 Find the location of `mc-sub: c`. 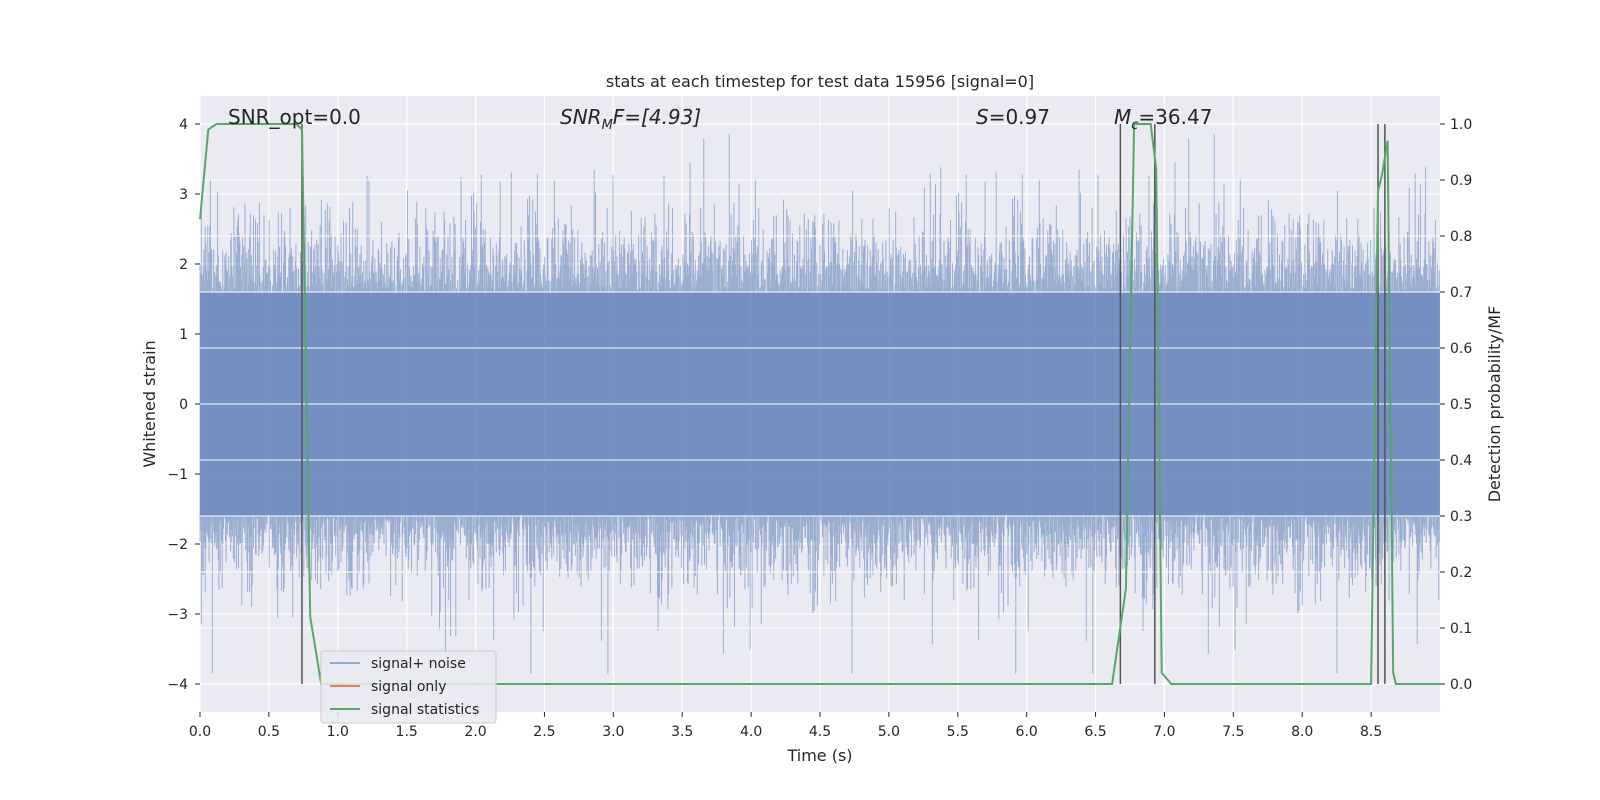

mc-sub: c is located at coordinates (1134, 125).